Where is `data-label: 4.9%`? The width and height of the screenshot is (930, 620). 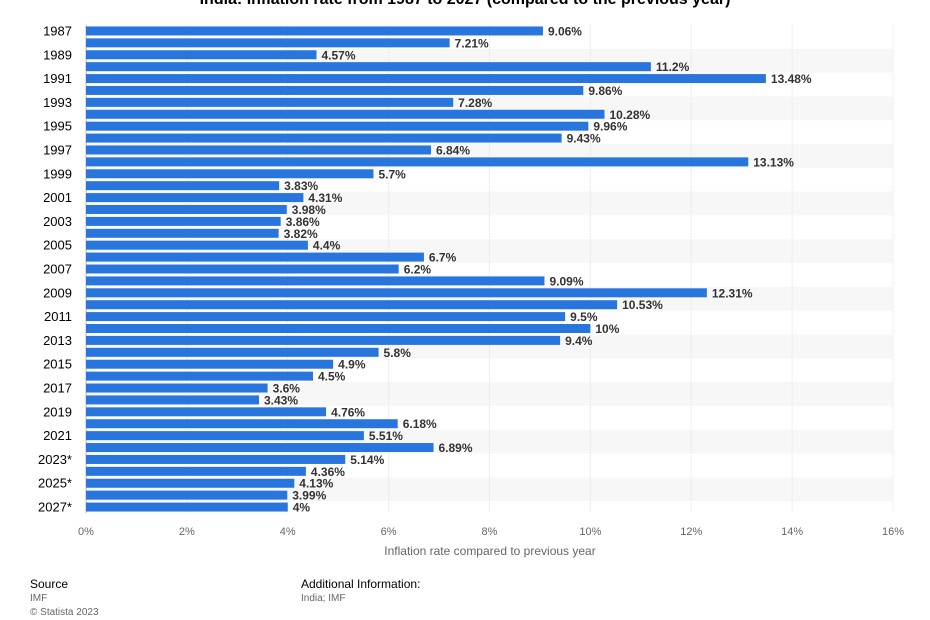 data-label: 4.9% is located at coordinates (352, 365).